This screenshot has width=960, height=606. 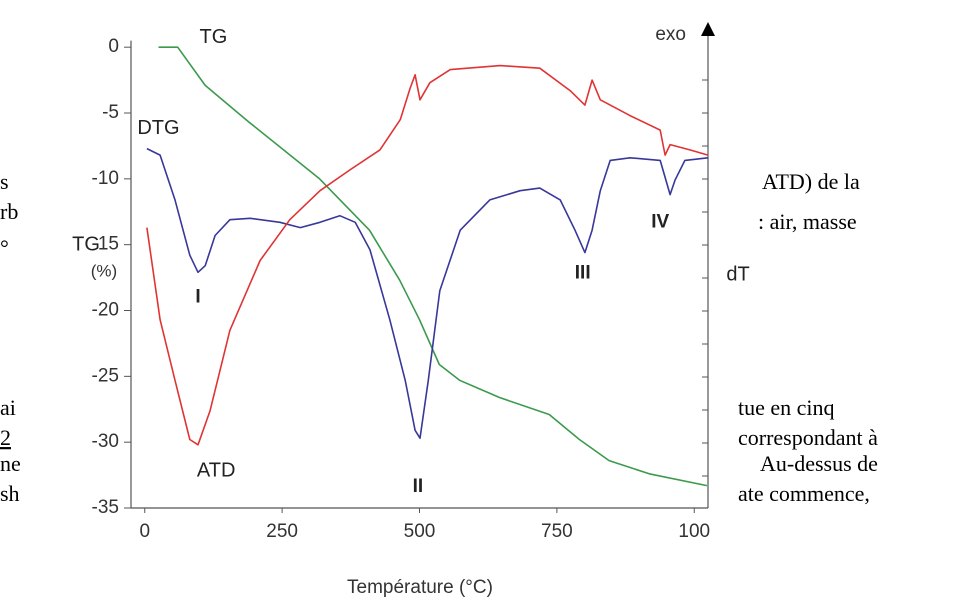 What do you see at coordinates (4, 247) in the screenshot?
I see `background-text: °` at bounding box center [4, 247].